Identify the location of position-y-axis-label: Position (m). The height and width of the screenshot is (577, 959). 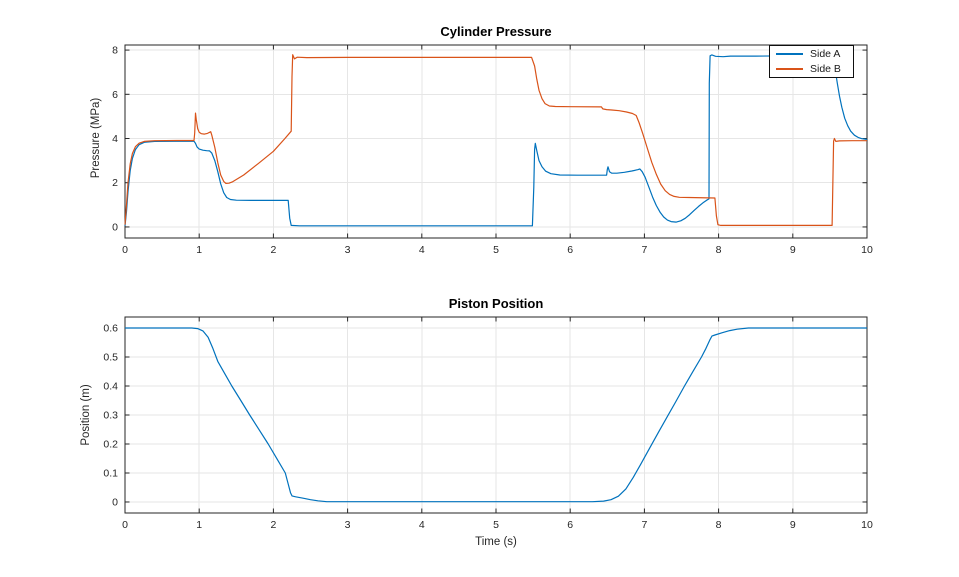
(86, 415).